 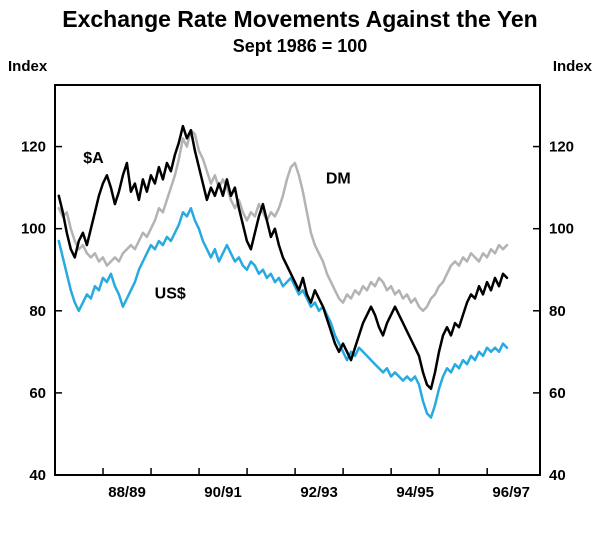 What do you see at coordinates (319, 492) in the screenshot?
I see `x-axis-label: 92/93` at bounding box center [319, 492].